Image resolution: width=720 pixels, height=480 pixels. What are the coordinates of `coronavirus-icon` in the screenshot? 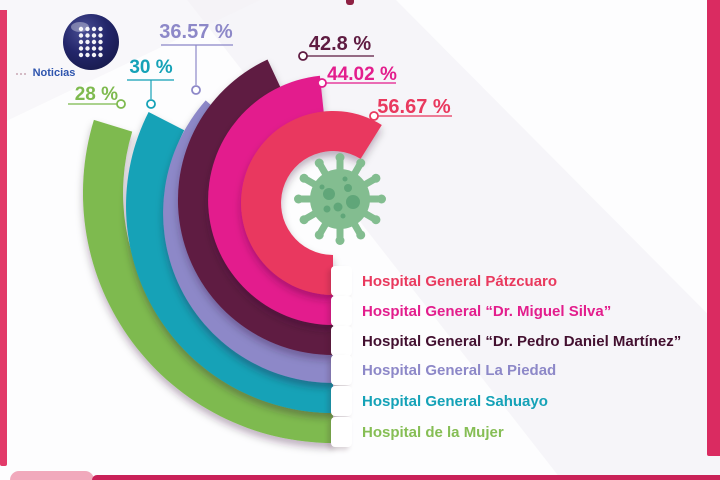 It's located at (340, 199).